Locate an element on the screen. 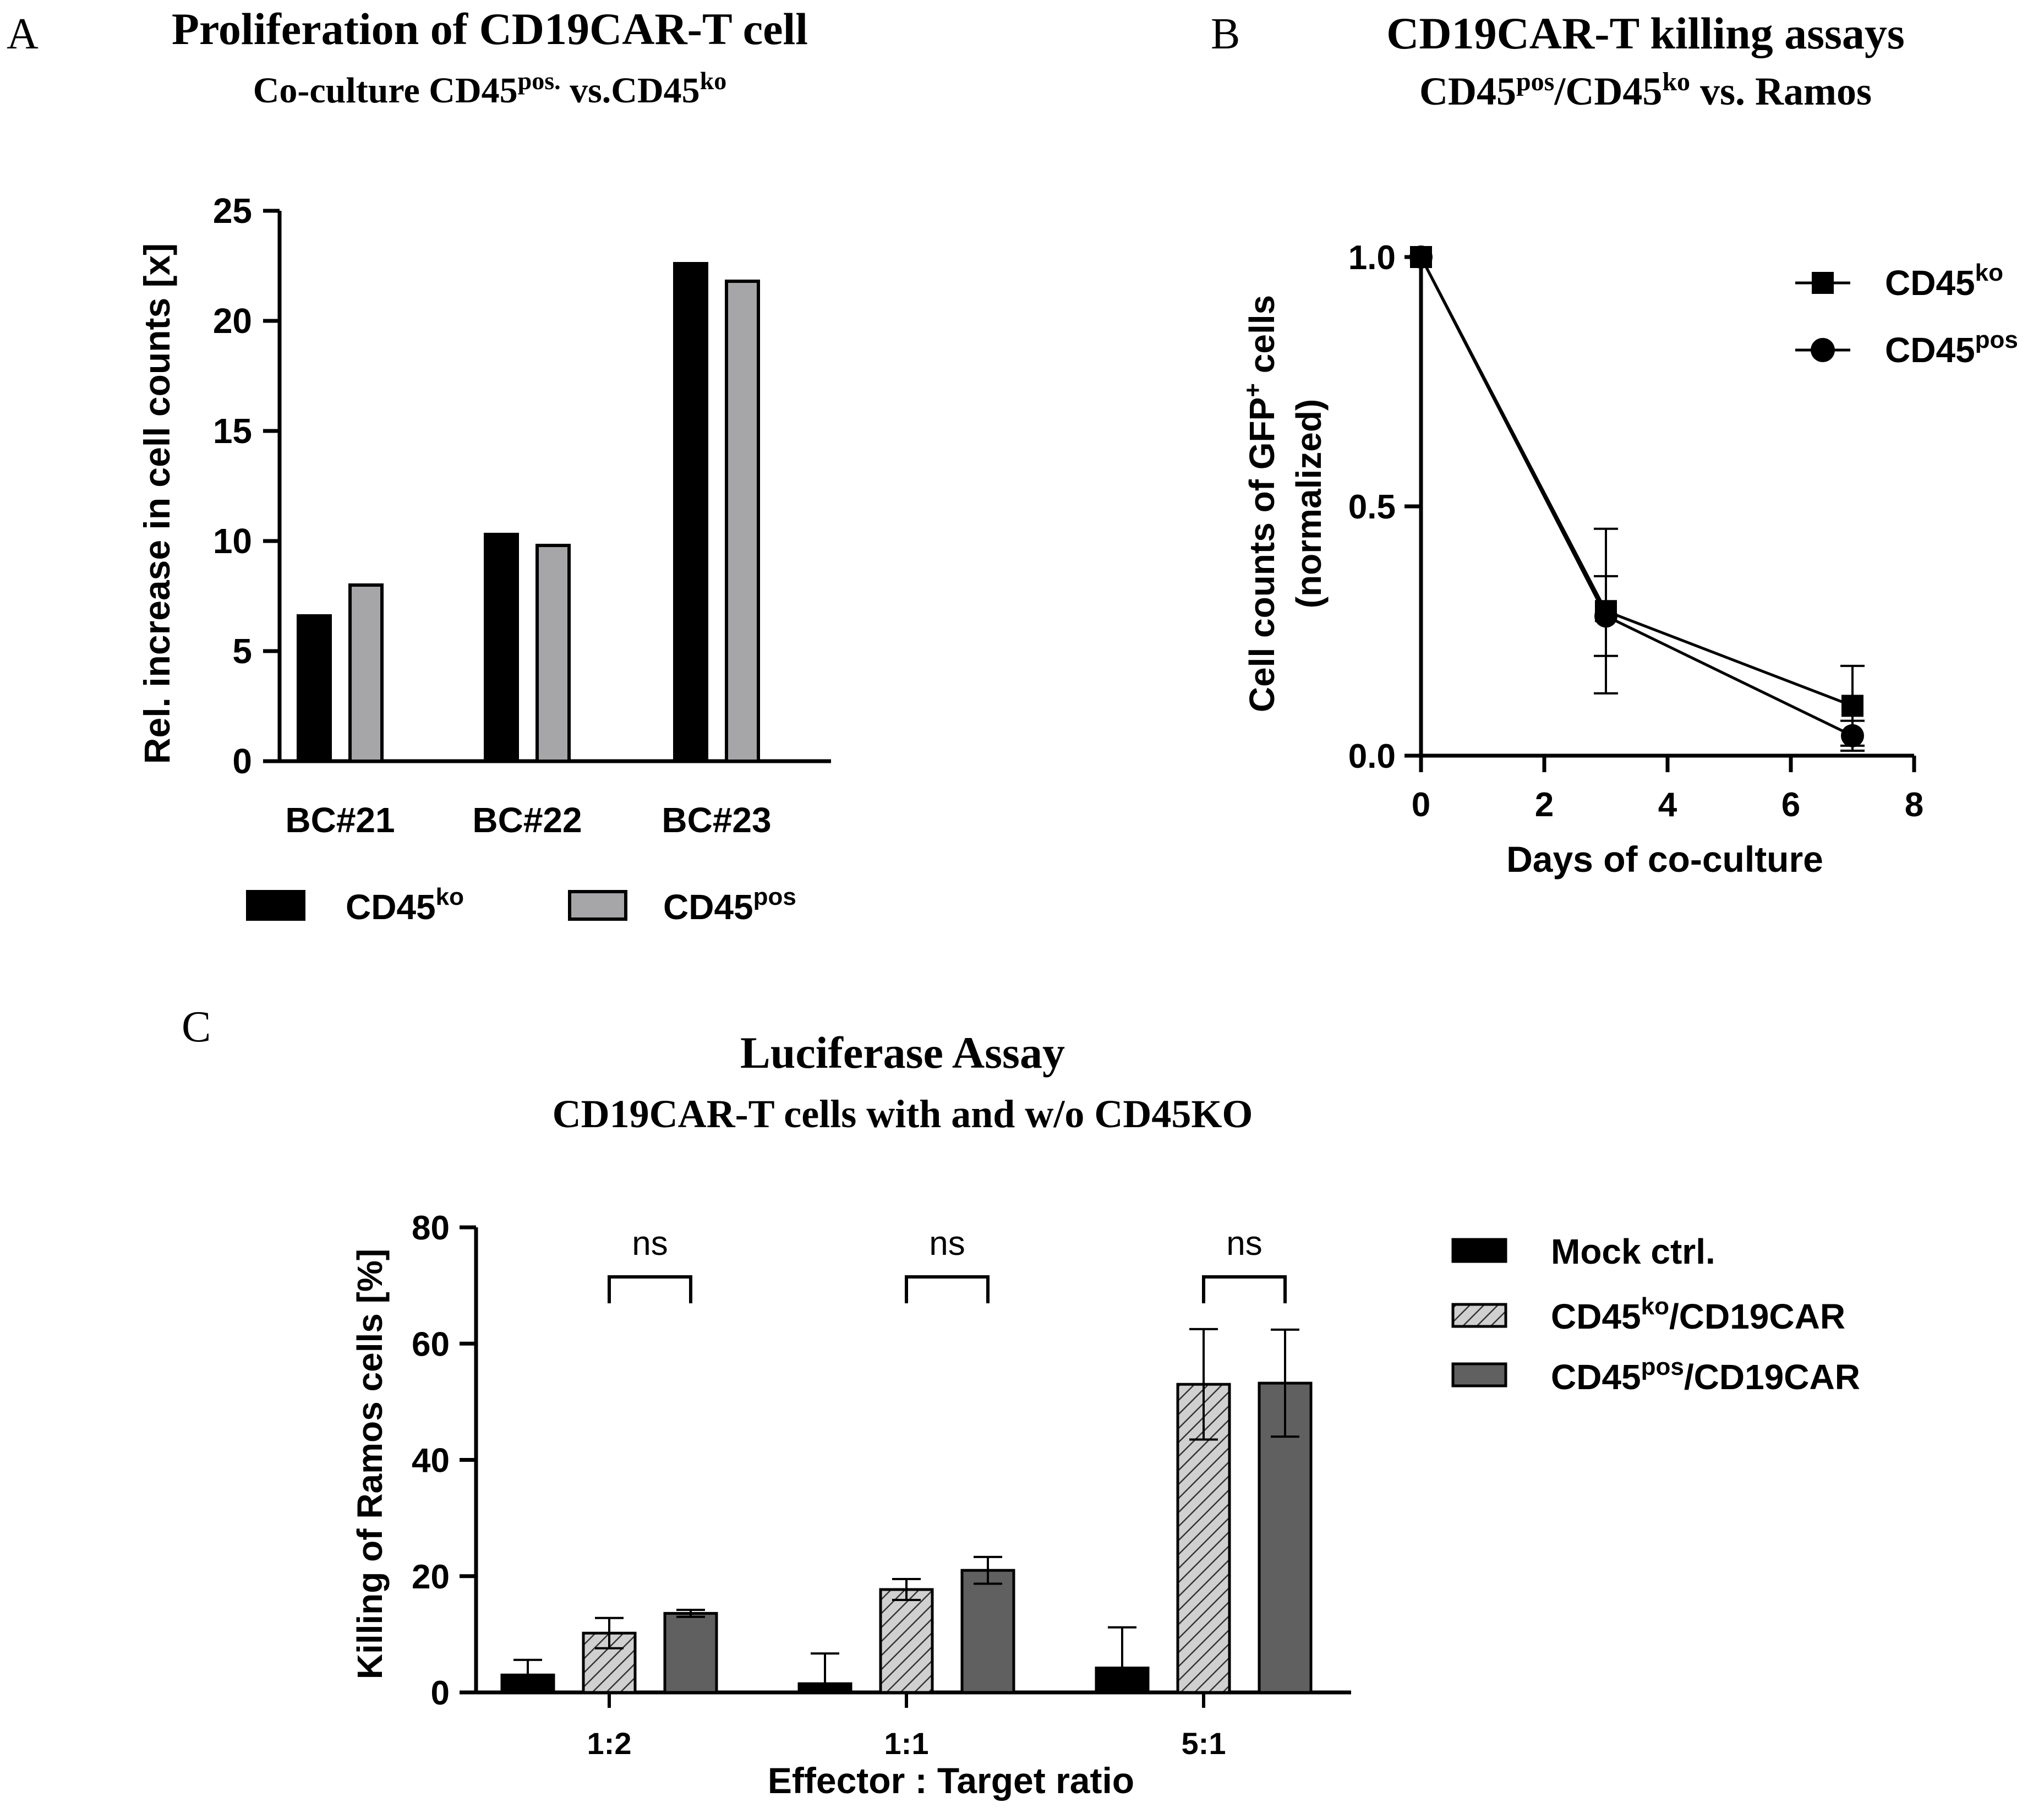 This screenshot has width=2044, height=1808. panel-b-ytick-label: 0.0 is located at coordinates (1372, 756).